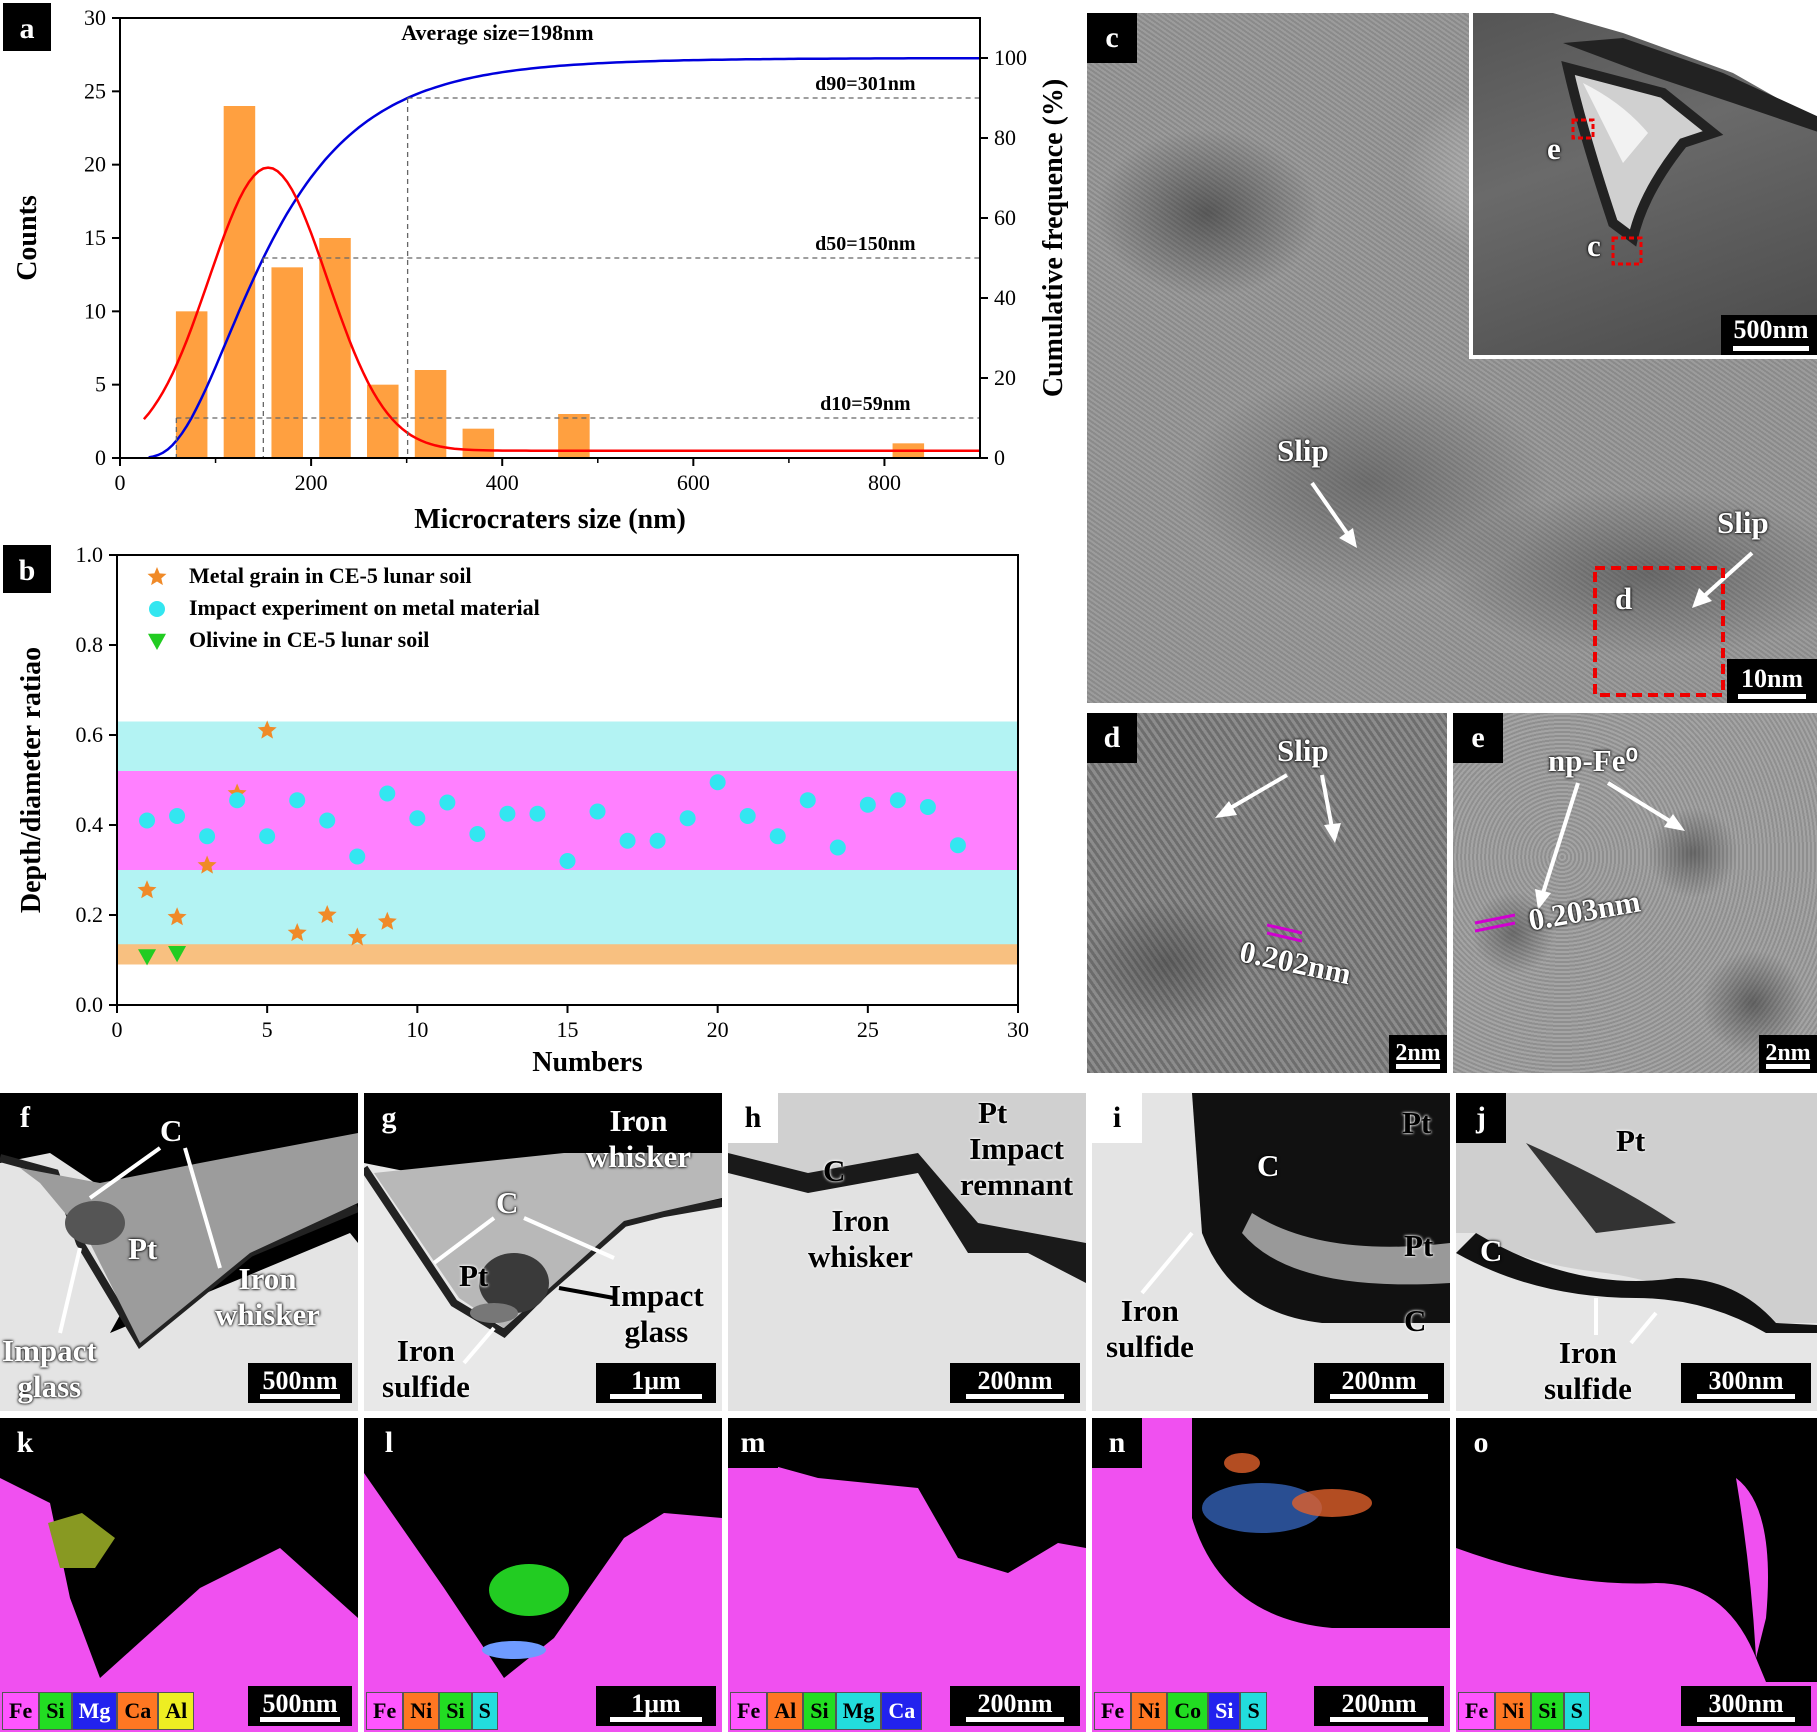 The width and height of the screenshot is (1817, 1732). I want to click on y-tick-label: 10, so click(95, 310).